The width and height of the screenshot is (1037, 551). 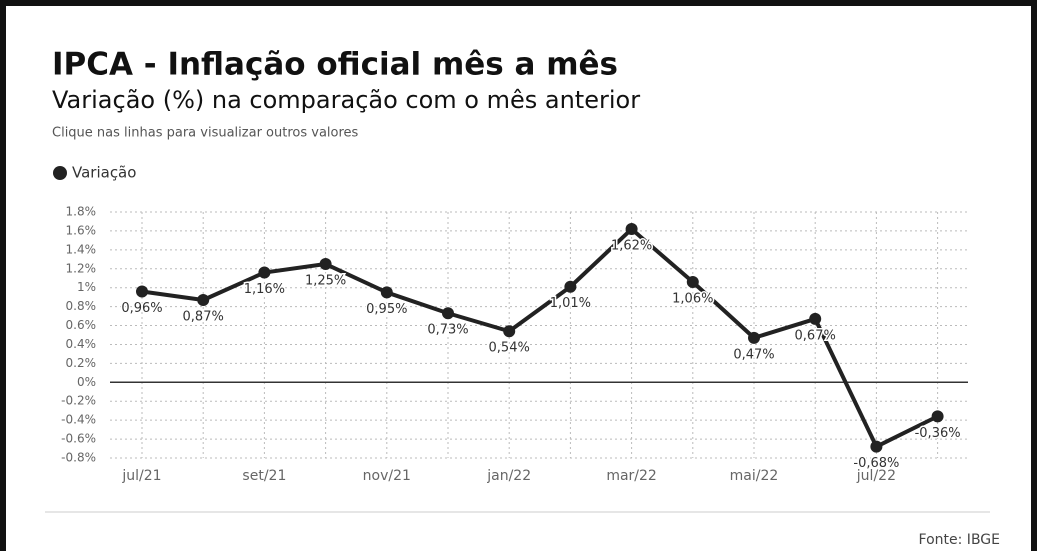 What do you see at coordinates (78, 439) in the screenshot?
I see `y-tick-label: -0.6%` at bounding box center [78, 439].